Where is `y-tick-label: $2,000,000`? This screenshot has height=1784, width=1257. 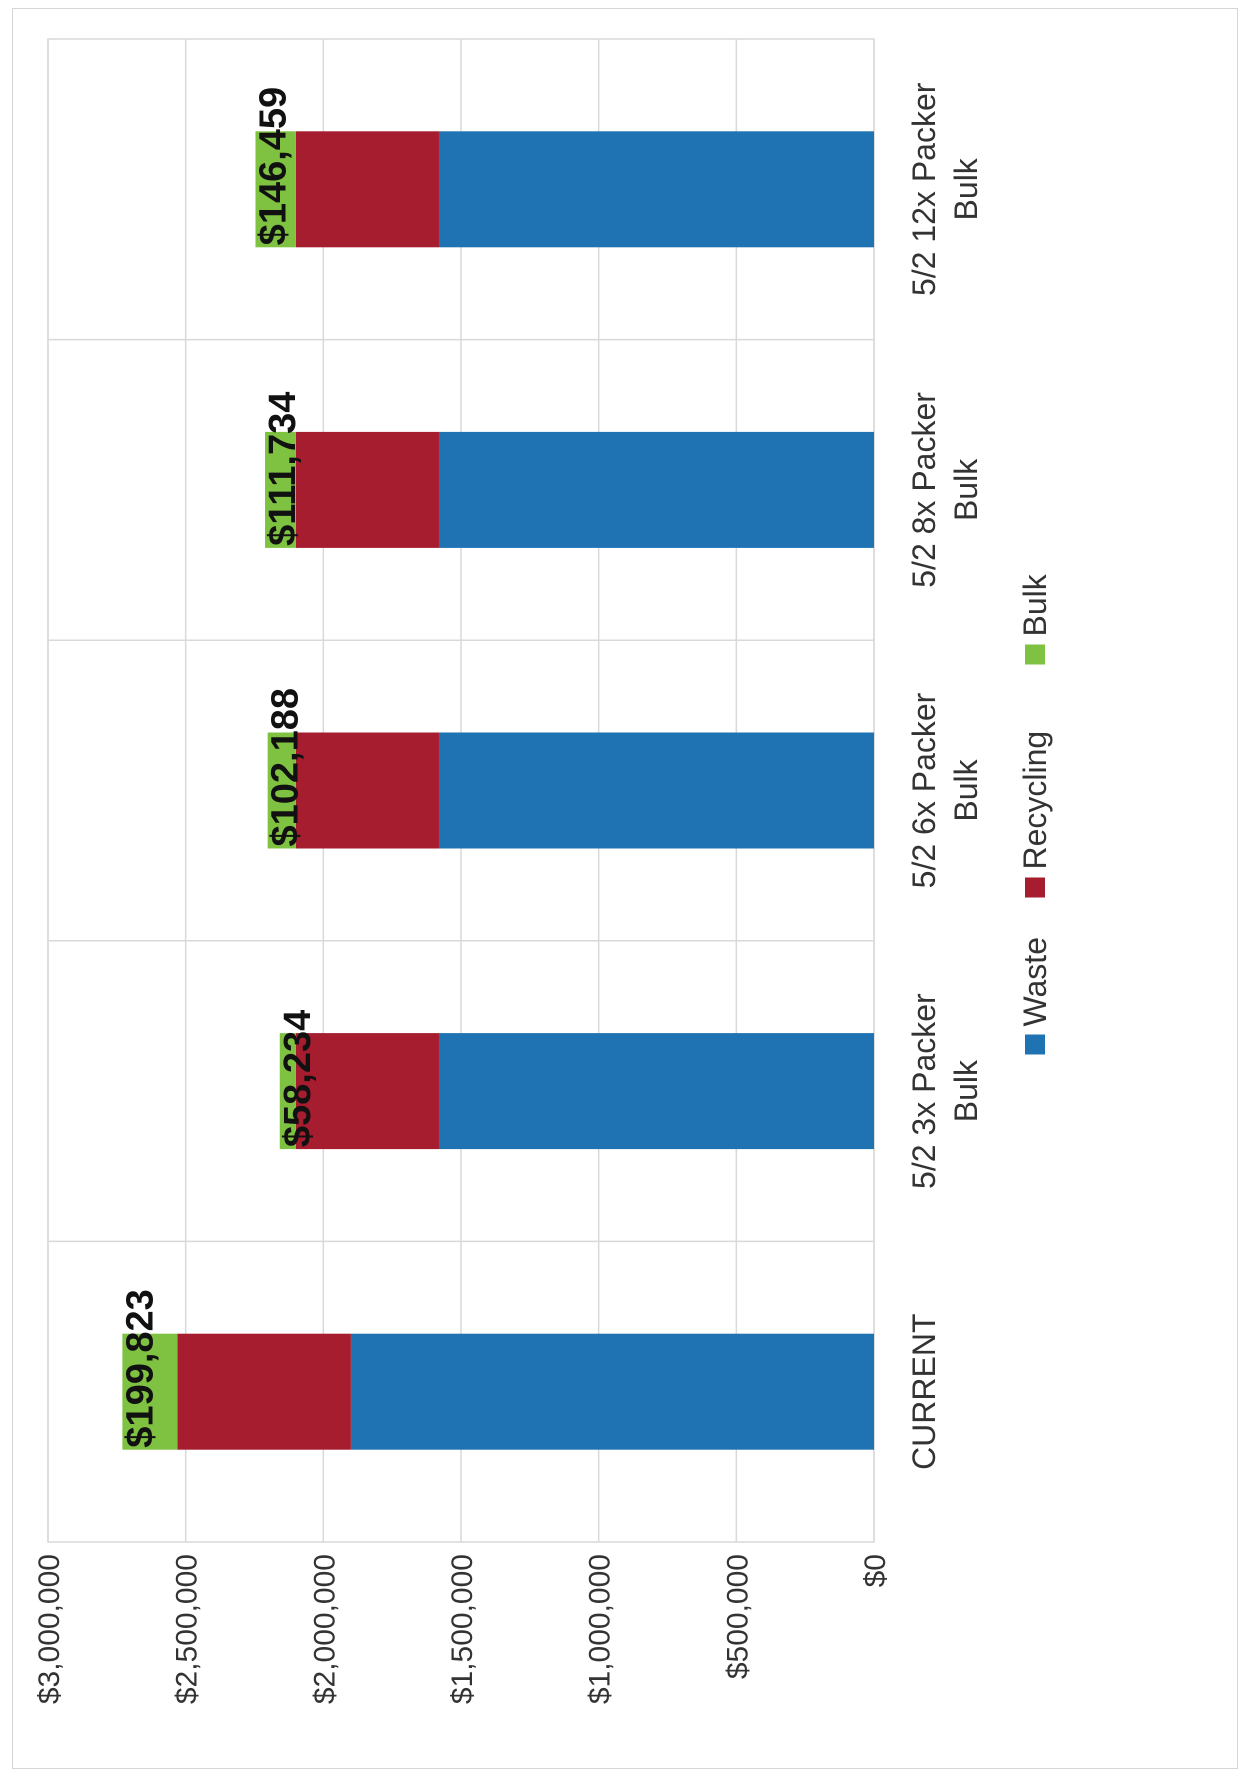 y-tick-label: $2,000,000 is located at coordinates (324, 1629).